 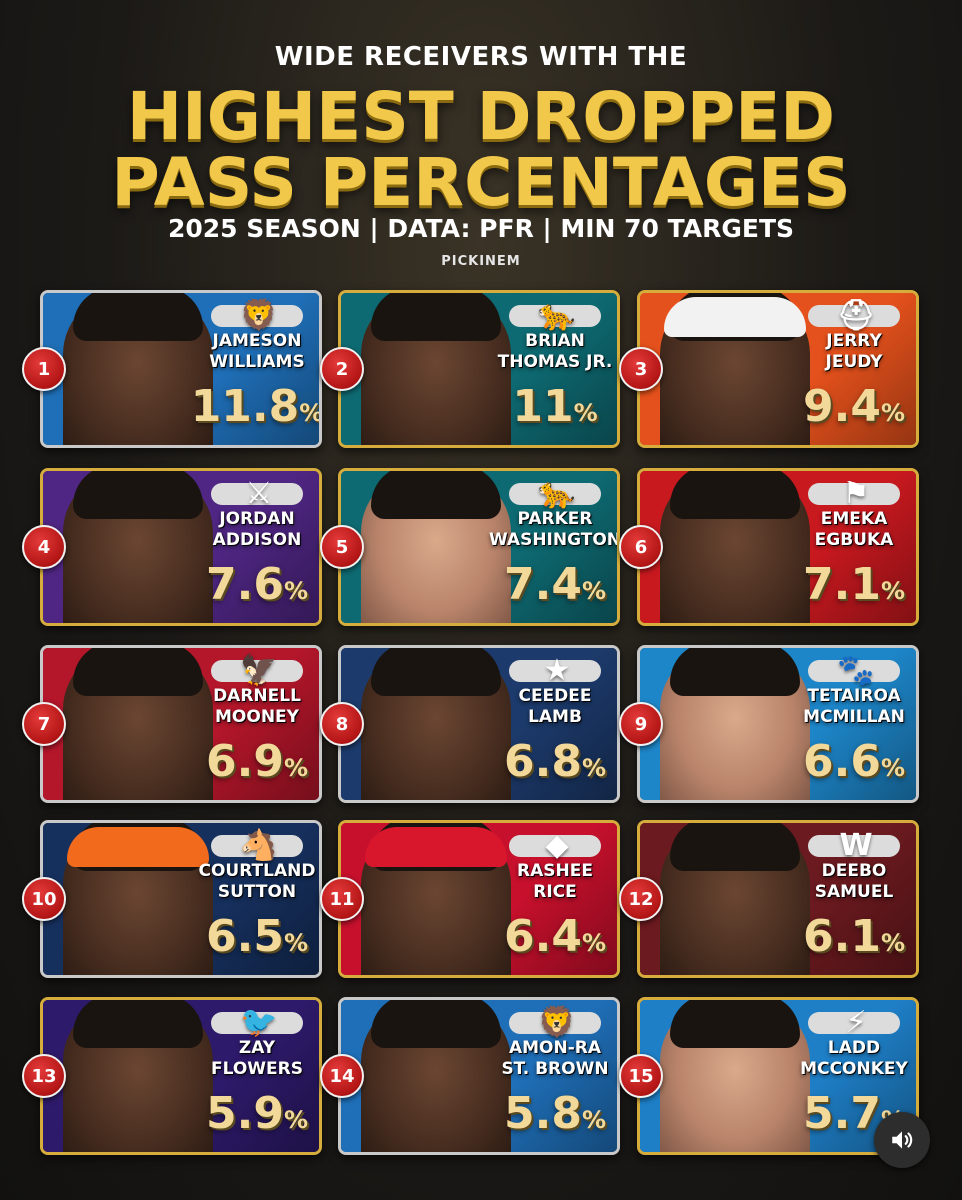 I want to click on raven-logo: 🐦, so click(x=259, y=1022).